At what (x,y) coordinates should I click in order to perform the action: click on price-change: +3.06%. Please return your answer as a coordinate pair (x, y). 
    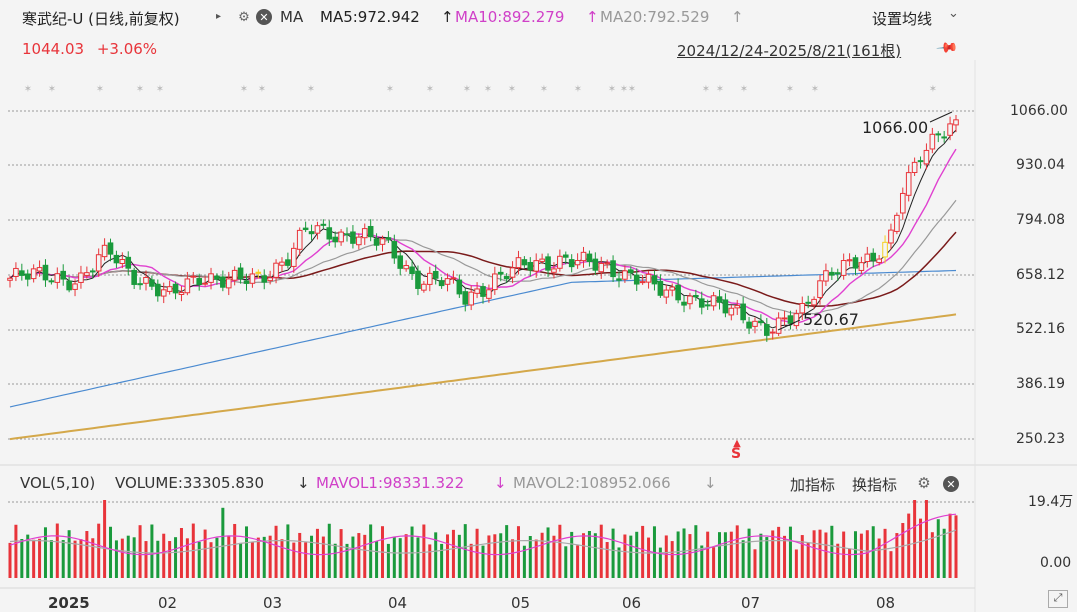
    Looking at the image, I should click on (127, 49).